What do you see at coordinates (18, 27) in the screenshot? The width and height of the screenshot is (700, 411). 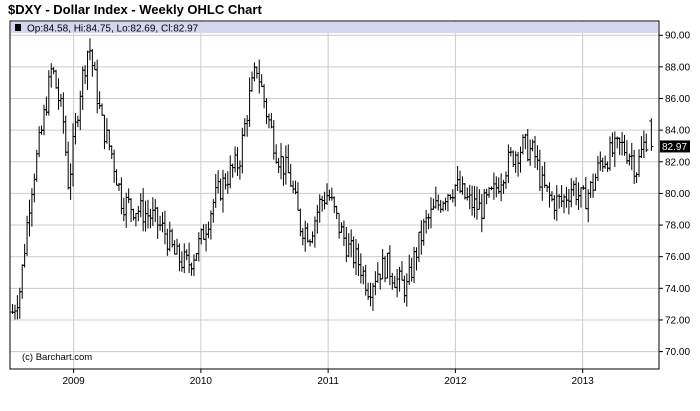 I see `ohlc-readout-swatch` at bounding box center [18, 27].